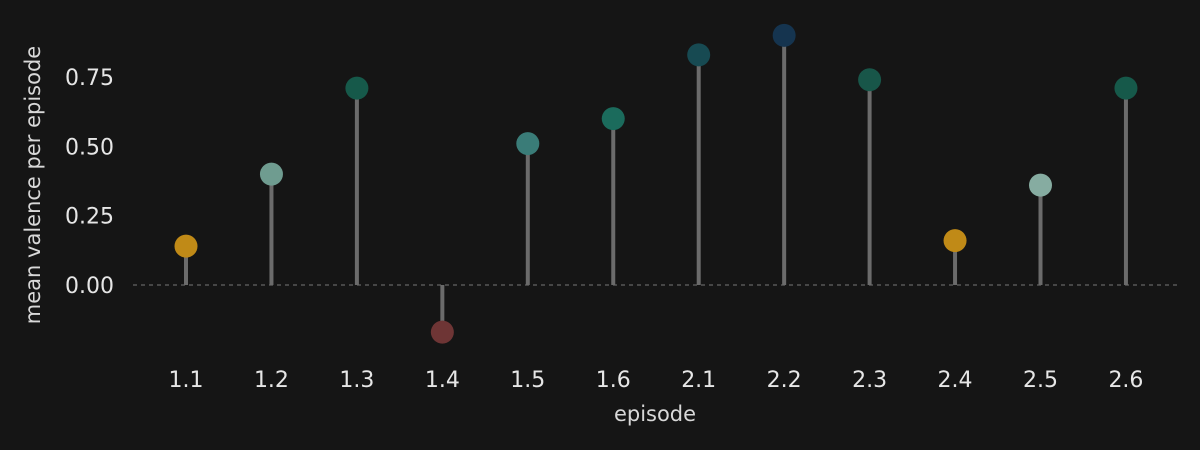 The width and height of the screenshot is (1200, 450). I want to click on point-2.5, so click(1040, 185).